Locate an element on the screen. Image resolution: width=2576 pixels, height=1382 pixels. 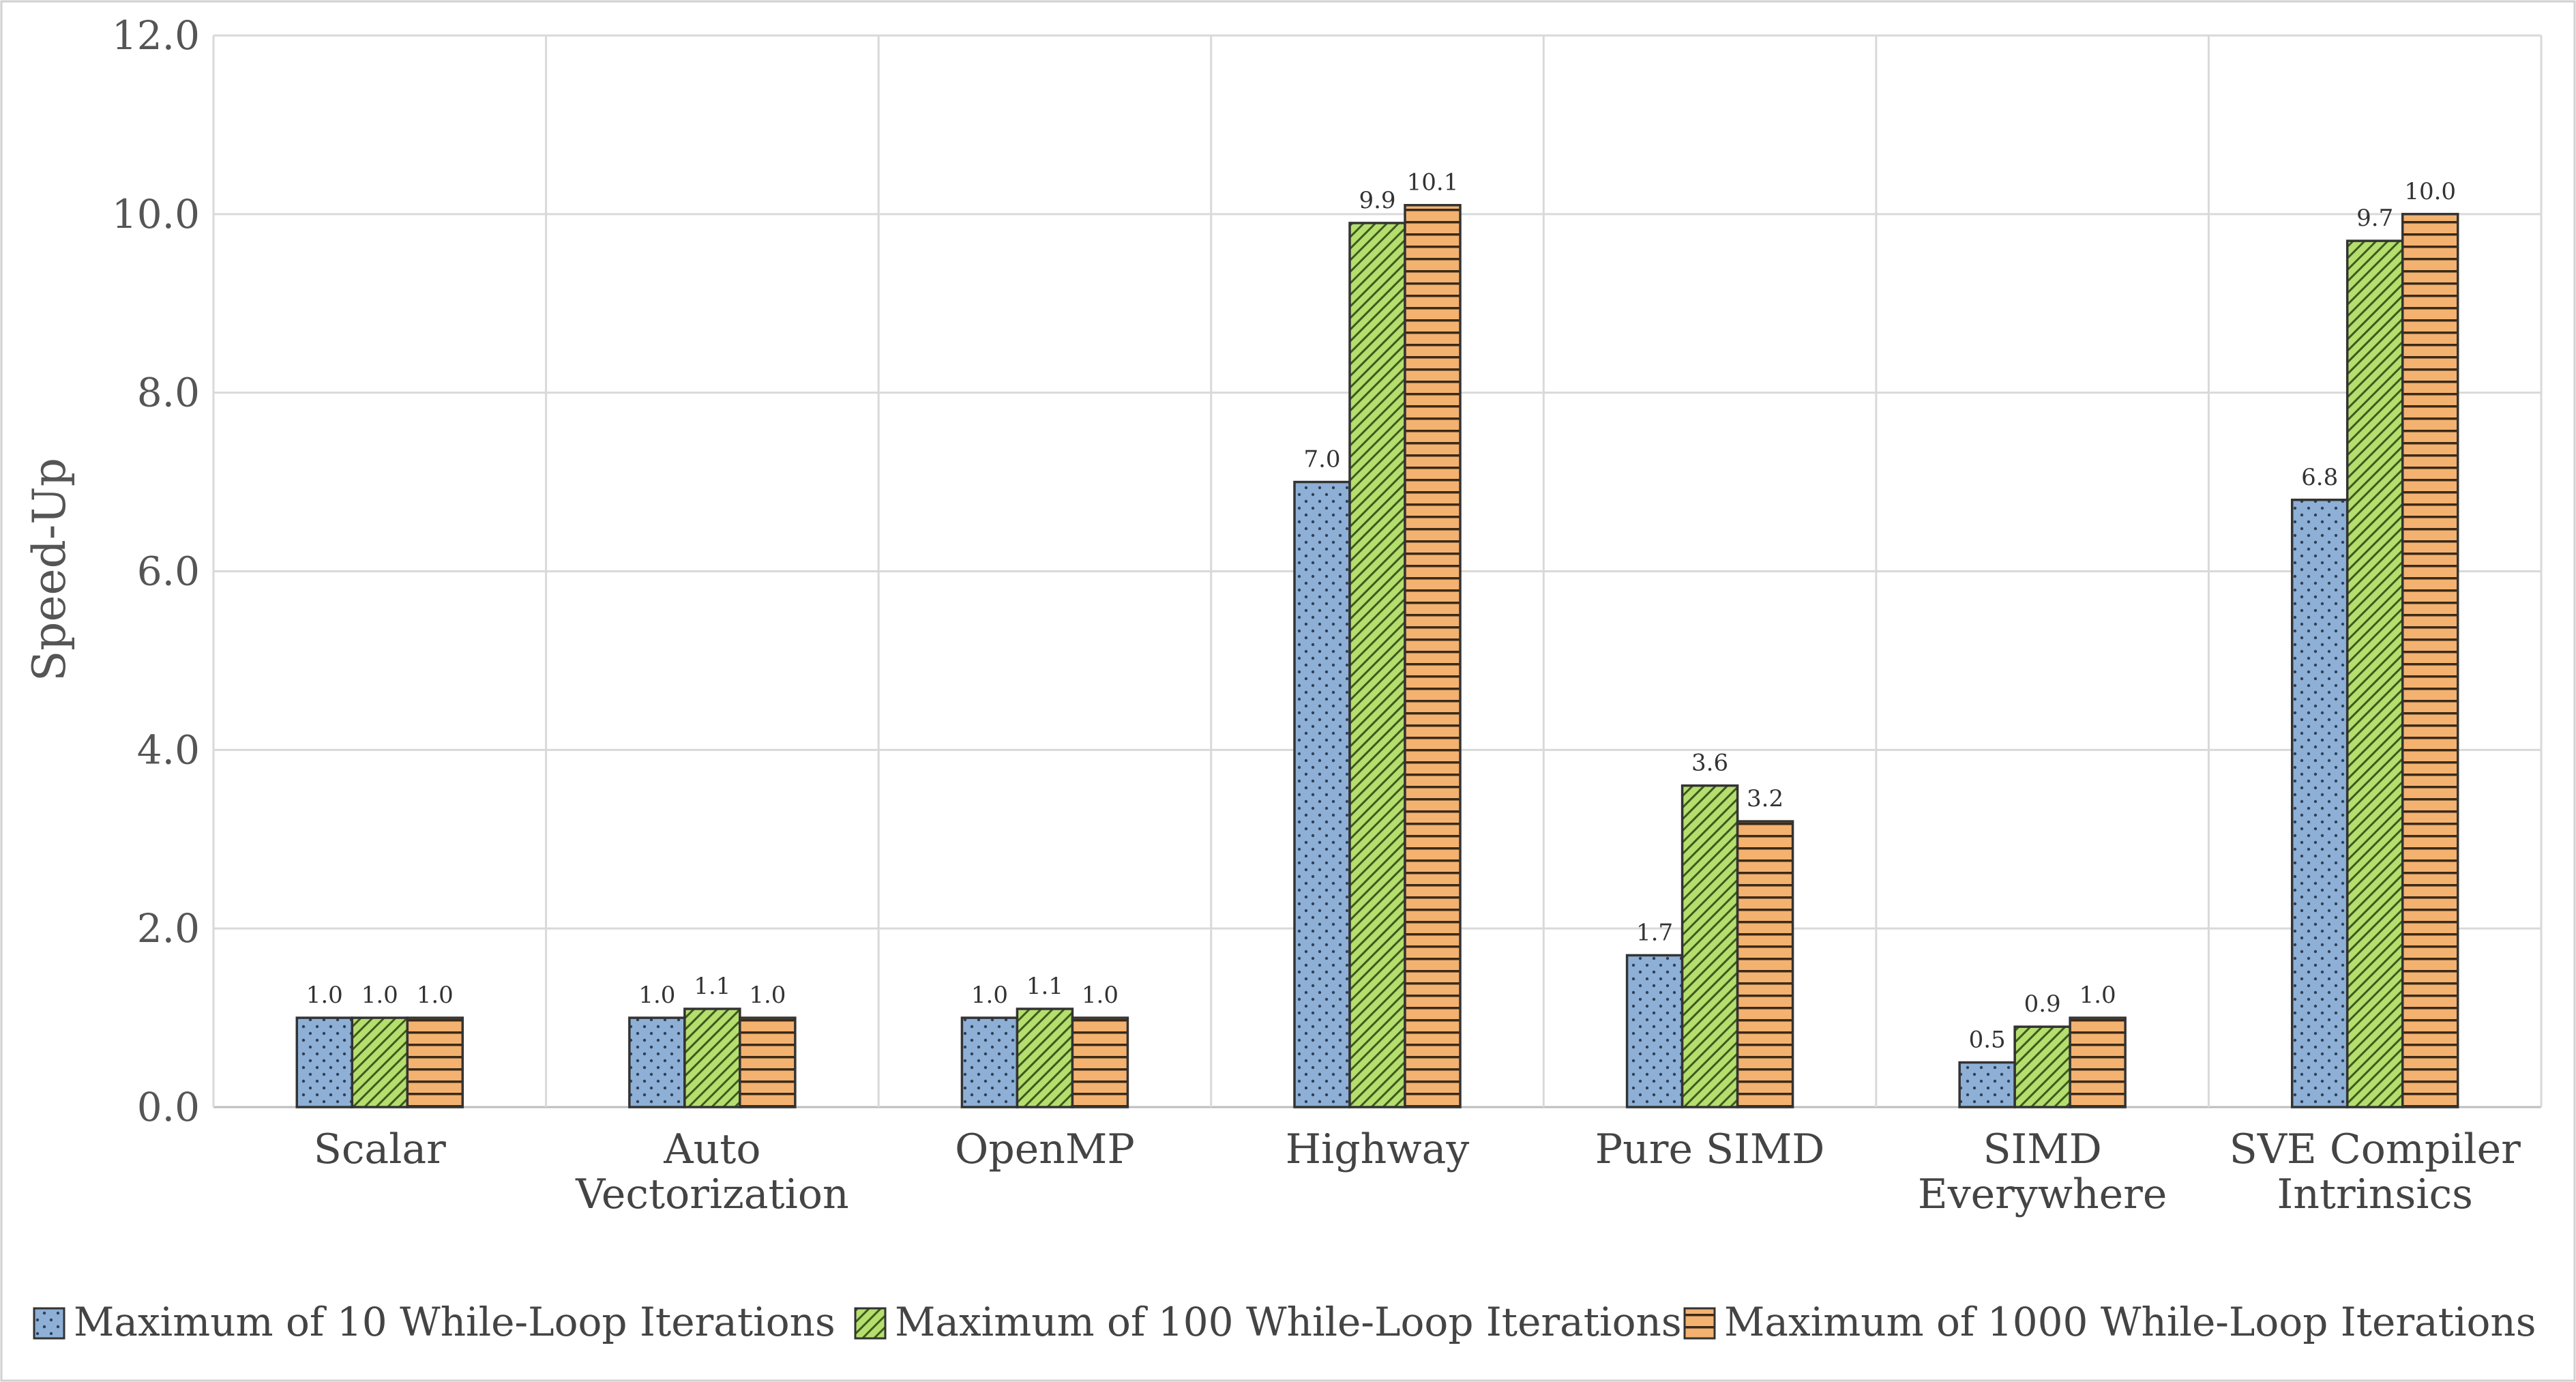
legend-label: Maximum of 1000 While-Loop Iterations is located at coordinates (2130, 1322).